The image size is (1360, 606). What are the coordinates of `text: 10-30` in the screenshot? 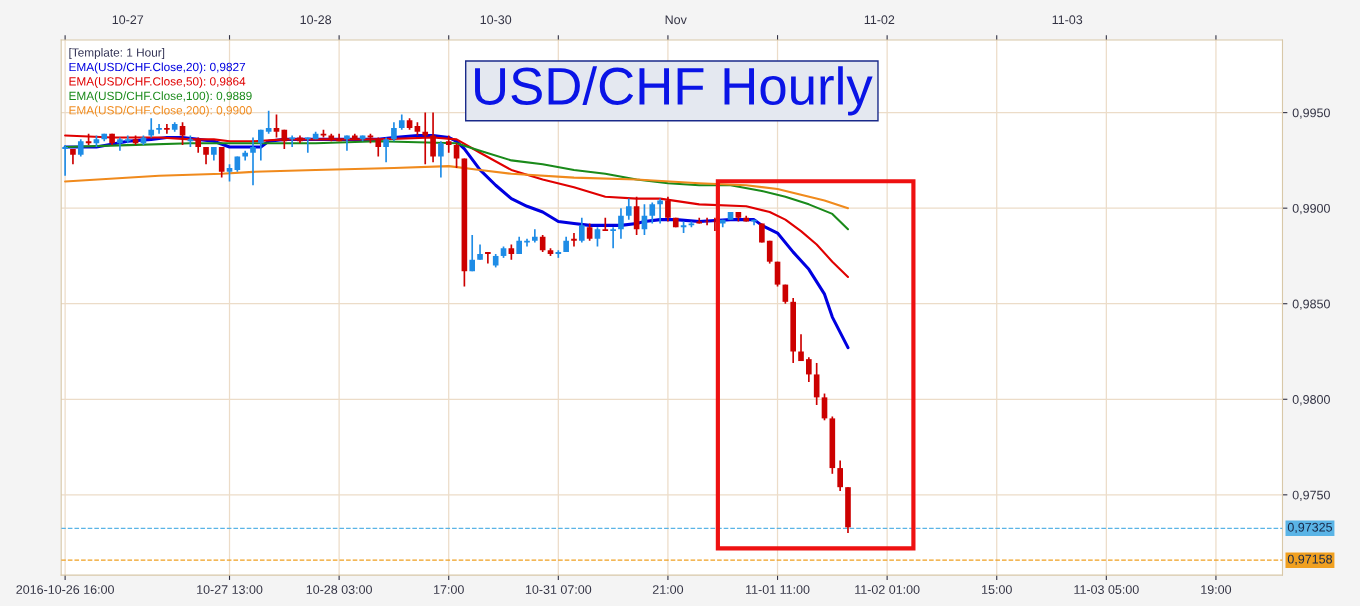 It's located at (496, 20).